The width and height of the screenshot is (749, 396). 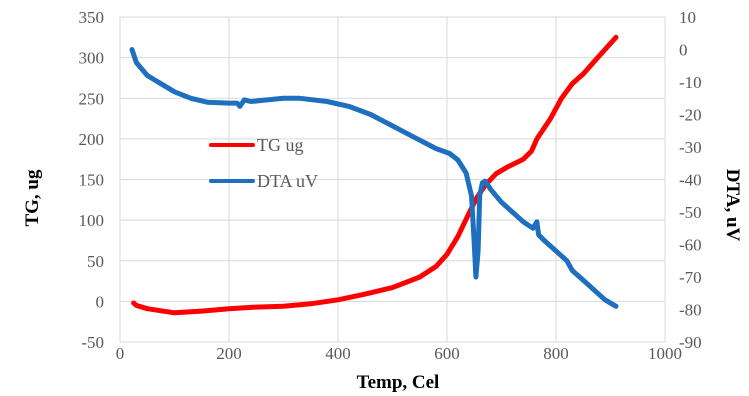 I want to click on y2-tick-label: -30, so click(x=690, y=147).